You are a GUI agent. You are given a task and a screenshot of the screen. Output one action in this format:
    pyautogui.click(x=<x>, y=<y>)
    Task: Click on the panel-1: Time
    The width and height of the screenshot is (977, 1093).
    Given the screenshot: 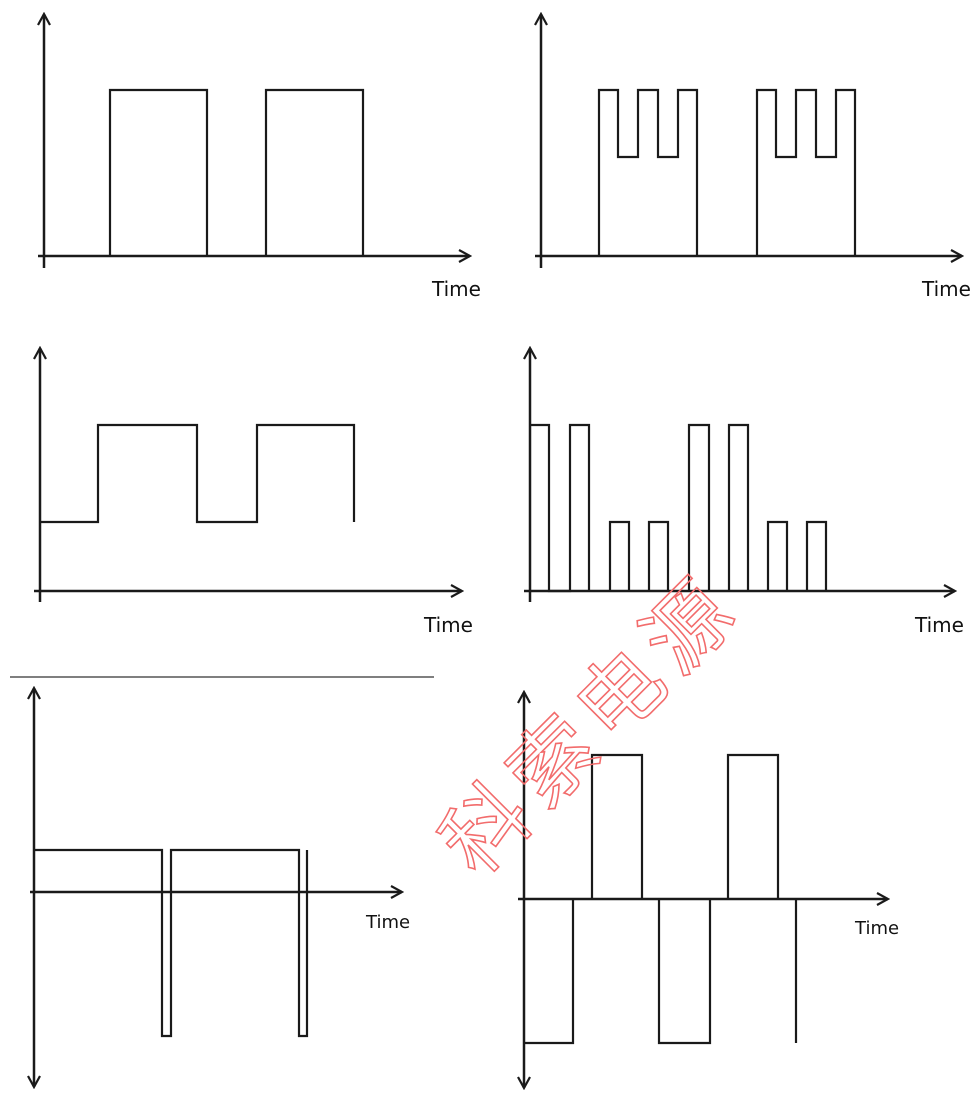 What is the action you would take?
    pyautogui.click(x=259, y=157)
    